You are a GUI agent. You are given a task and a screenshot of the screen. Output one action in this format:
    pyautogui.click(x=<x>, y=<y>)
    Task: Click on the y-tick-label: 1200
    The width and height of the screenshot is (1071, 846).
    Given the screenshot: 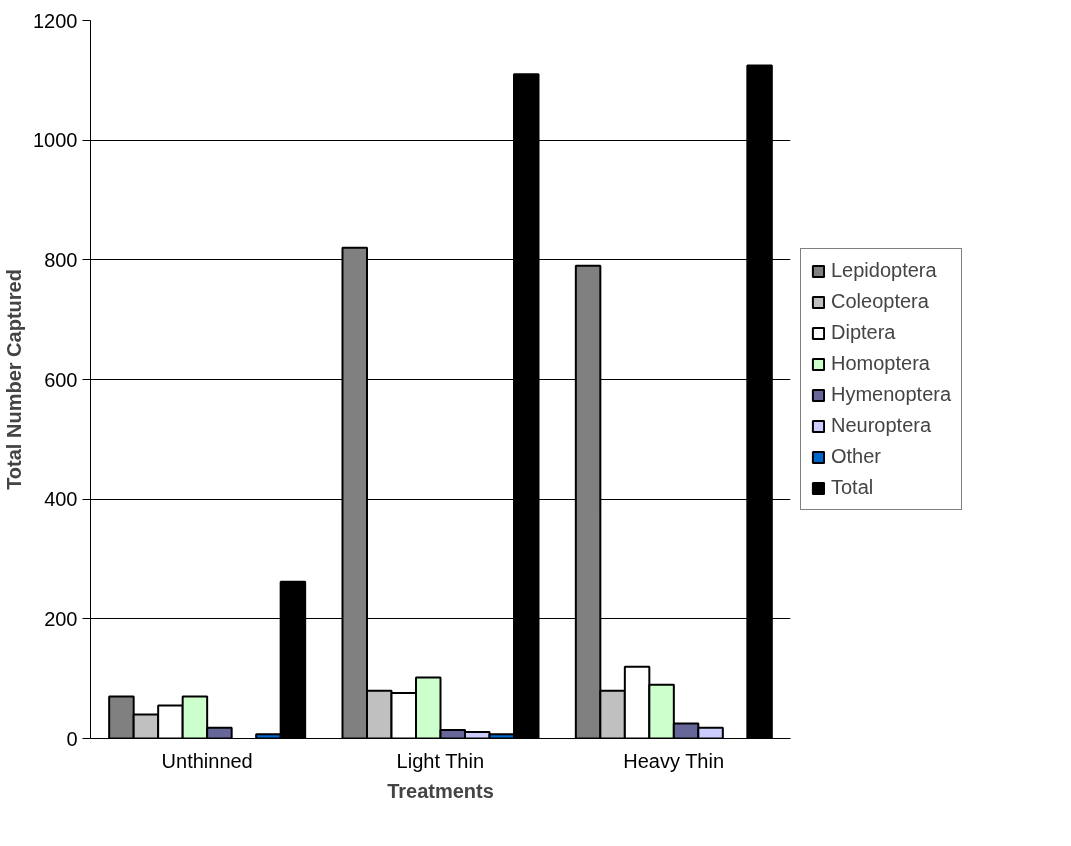 What is the action you would take?
    pyautogui.click(x=55, y=20)
    